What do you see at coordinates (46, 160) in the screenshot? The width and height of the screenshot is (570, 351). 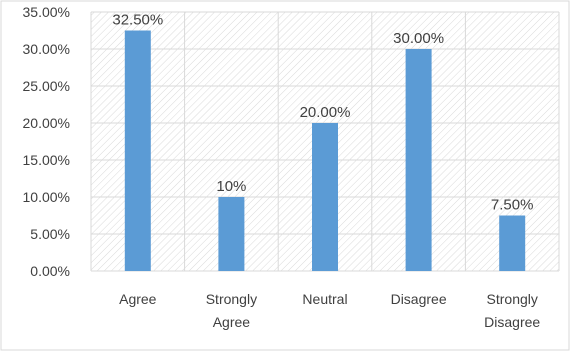 I see `y-tick-label: 15.00%` at bounding box center [46, 160].